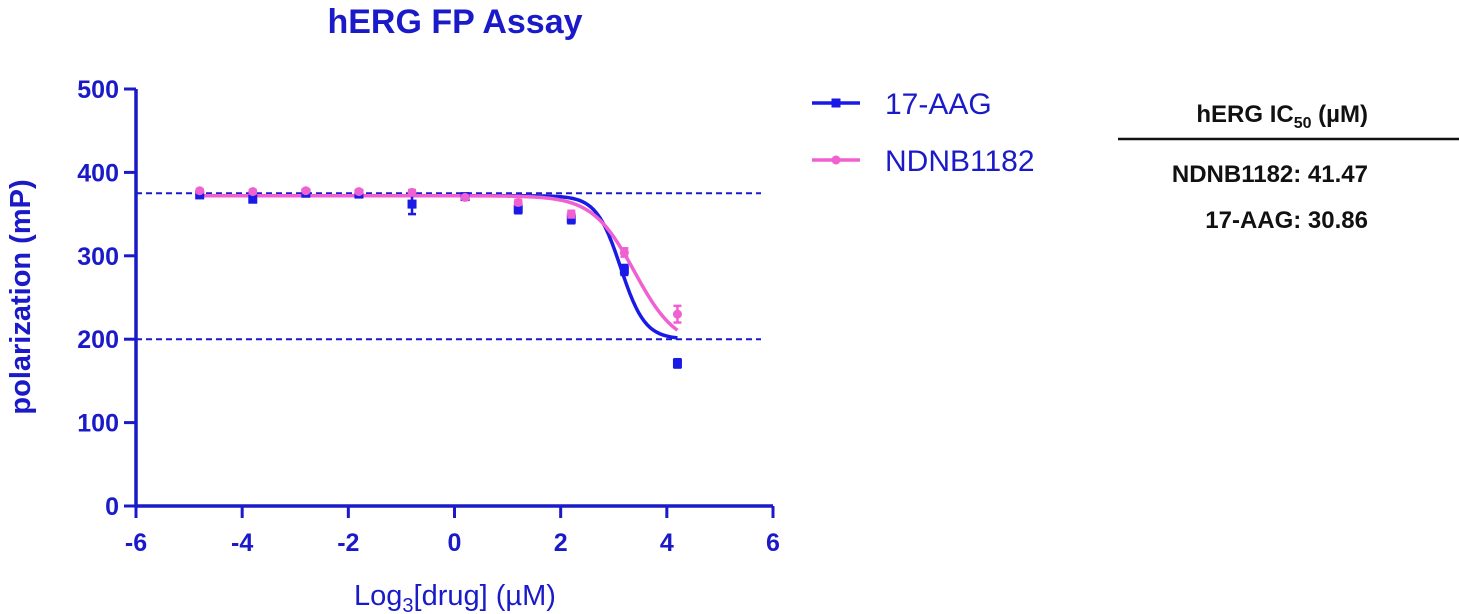 Image resolution: width=1459 pixels, height=614 pixels. I want to click on legend: 17-AAG NDNB1182, so click(923, 133).